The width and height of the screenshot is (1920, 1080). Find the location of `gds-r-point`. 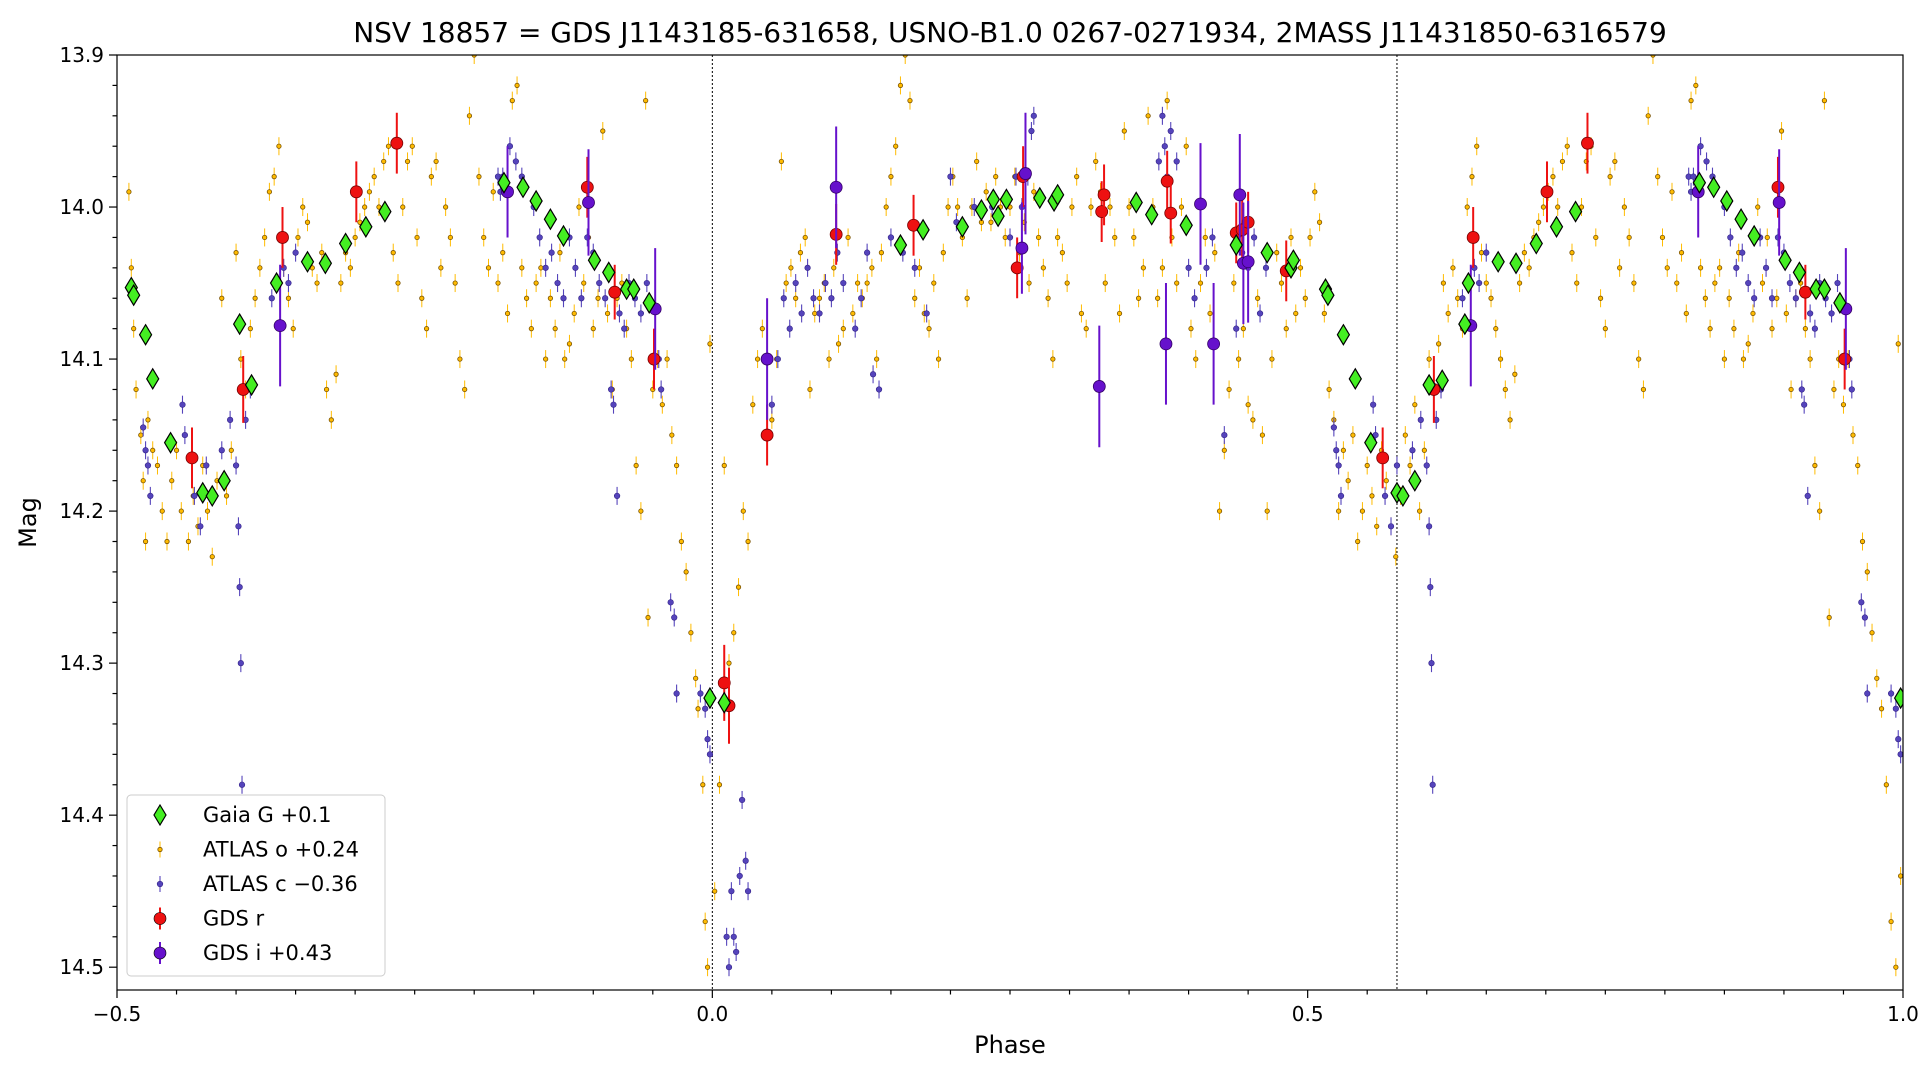

gds-r-point is located at coordinates (913, 225).